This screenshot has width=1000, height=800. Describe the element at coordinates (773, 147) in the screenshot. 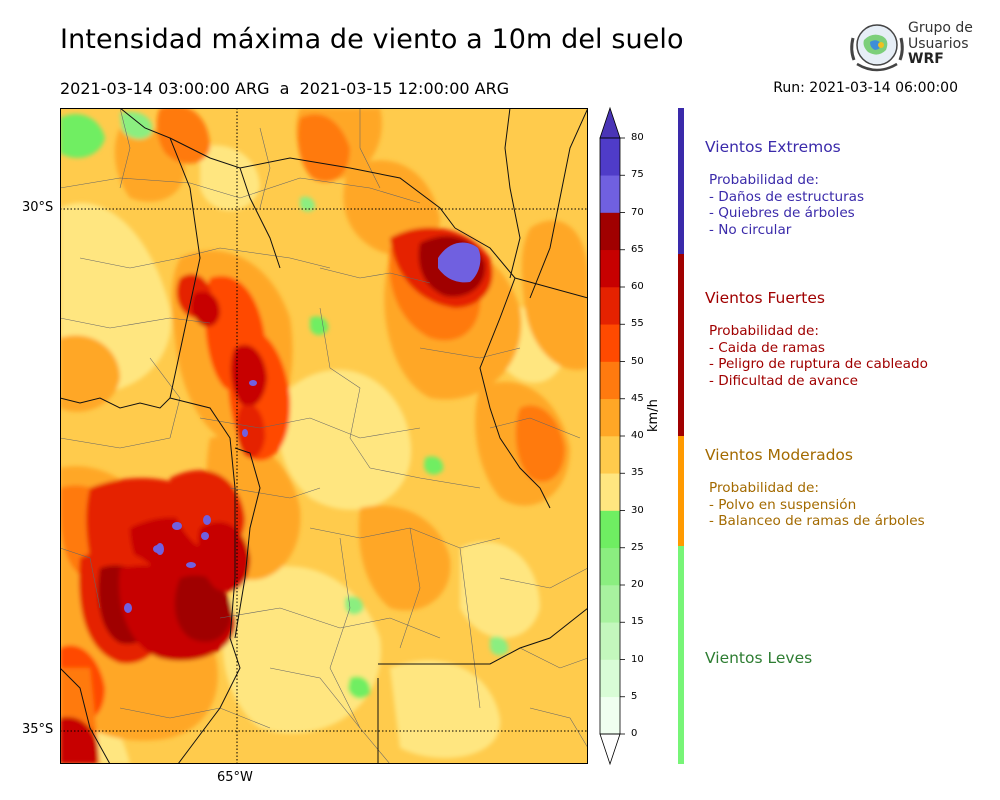

I see `category-title-extreme: Vientos Extremos` at that location.